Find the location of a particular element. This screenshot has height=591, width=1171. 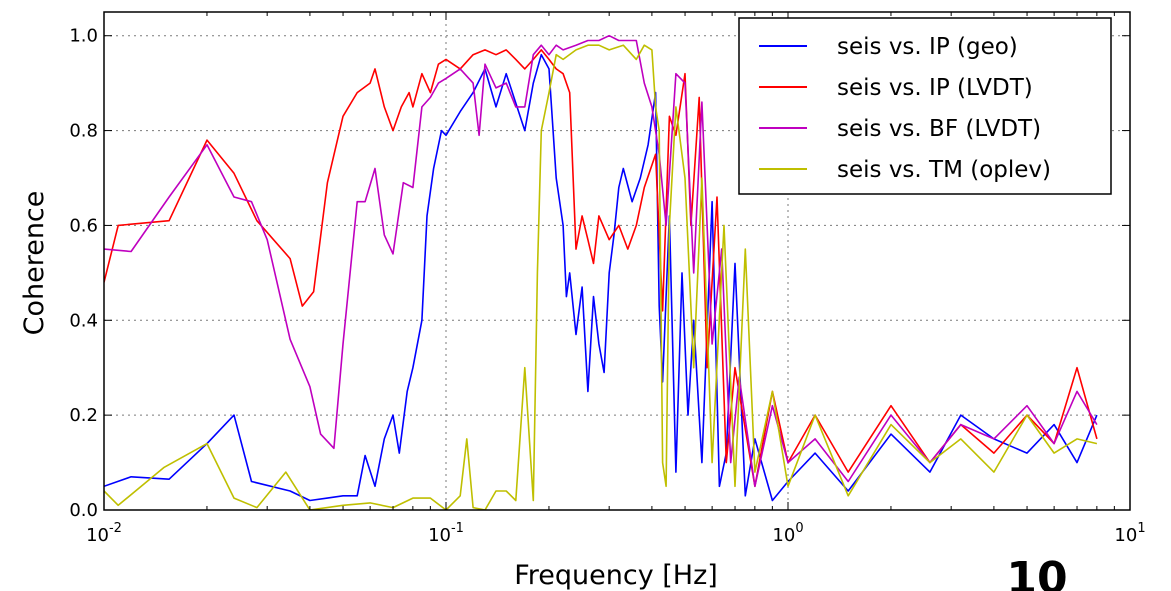

legend-entry-label: seis vs. IP (LVDT) is located at coordinates (935, 88).